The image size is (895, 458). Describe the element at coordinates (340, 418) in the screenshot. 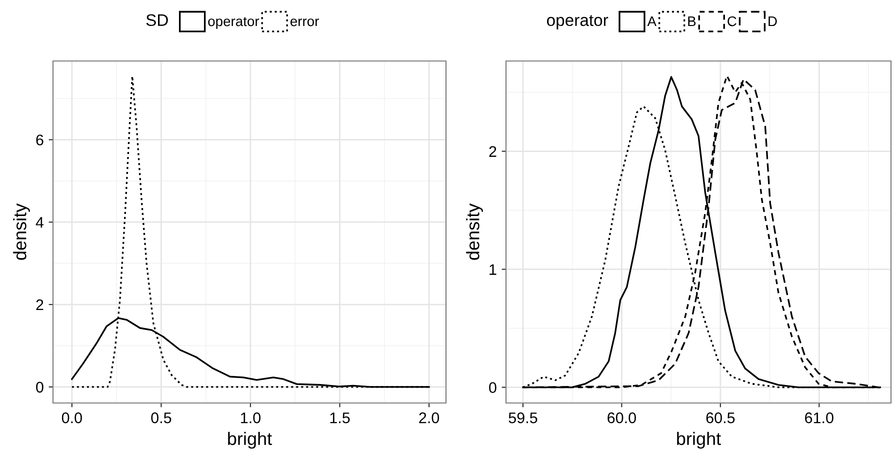

I see `x-tick-label: 1.5` at that location.